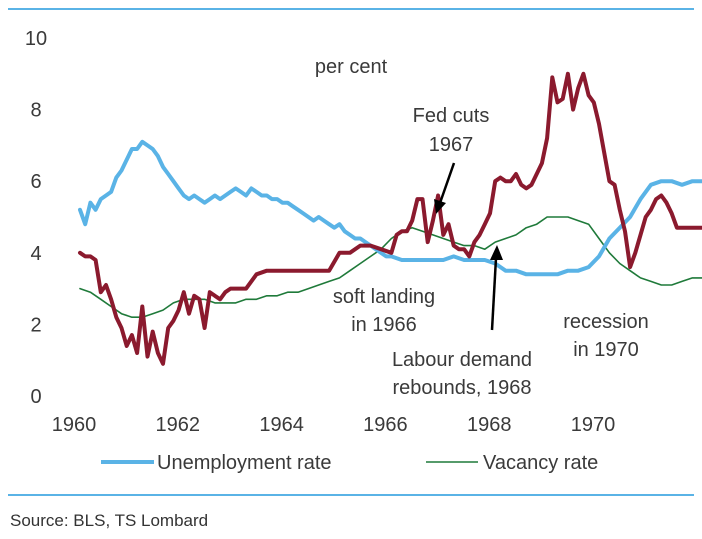  Describe the element at coordinates (593, 425) in the screenshot. I see `x-tick-label: 1970` at that location.